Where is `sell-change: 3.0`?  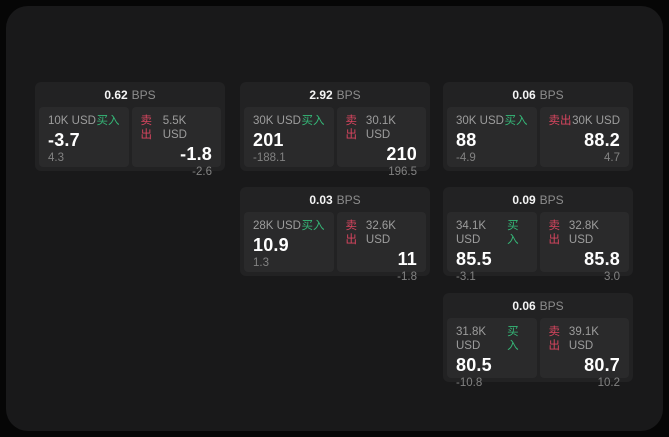
sell-change: 3.0 is located at coordinates (612, 277).